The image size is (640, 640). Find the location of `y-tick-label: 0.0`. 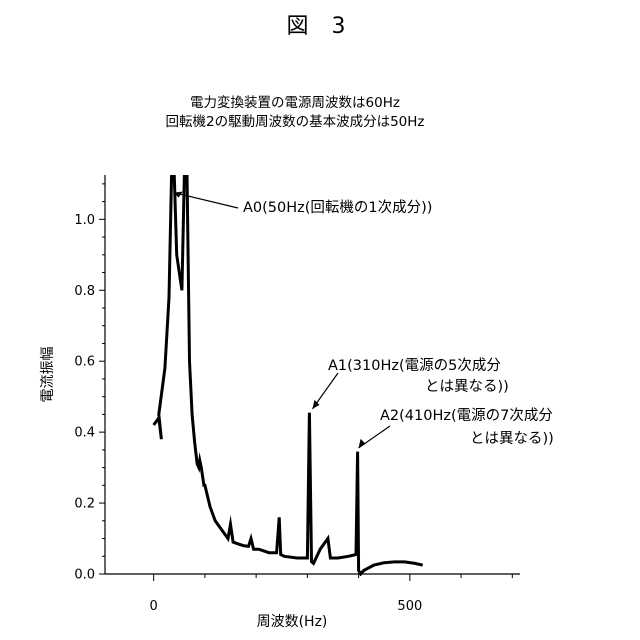

y-tick-label: 0.0 is located at coordinates (84, 575).